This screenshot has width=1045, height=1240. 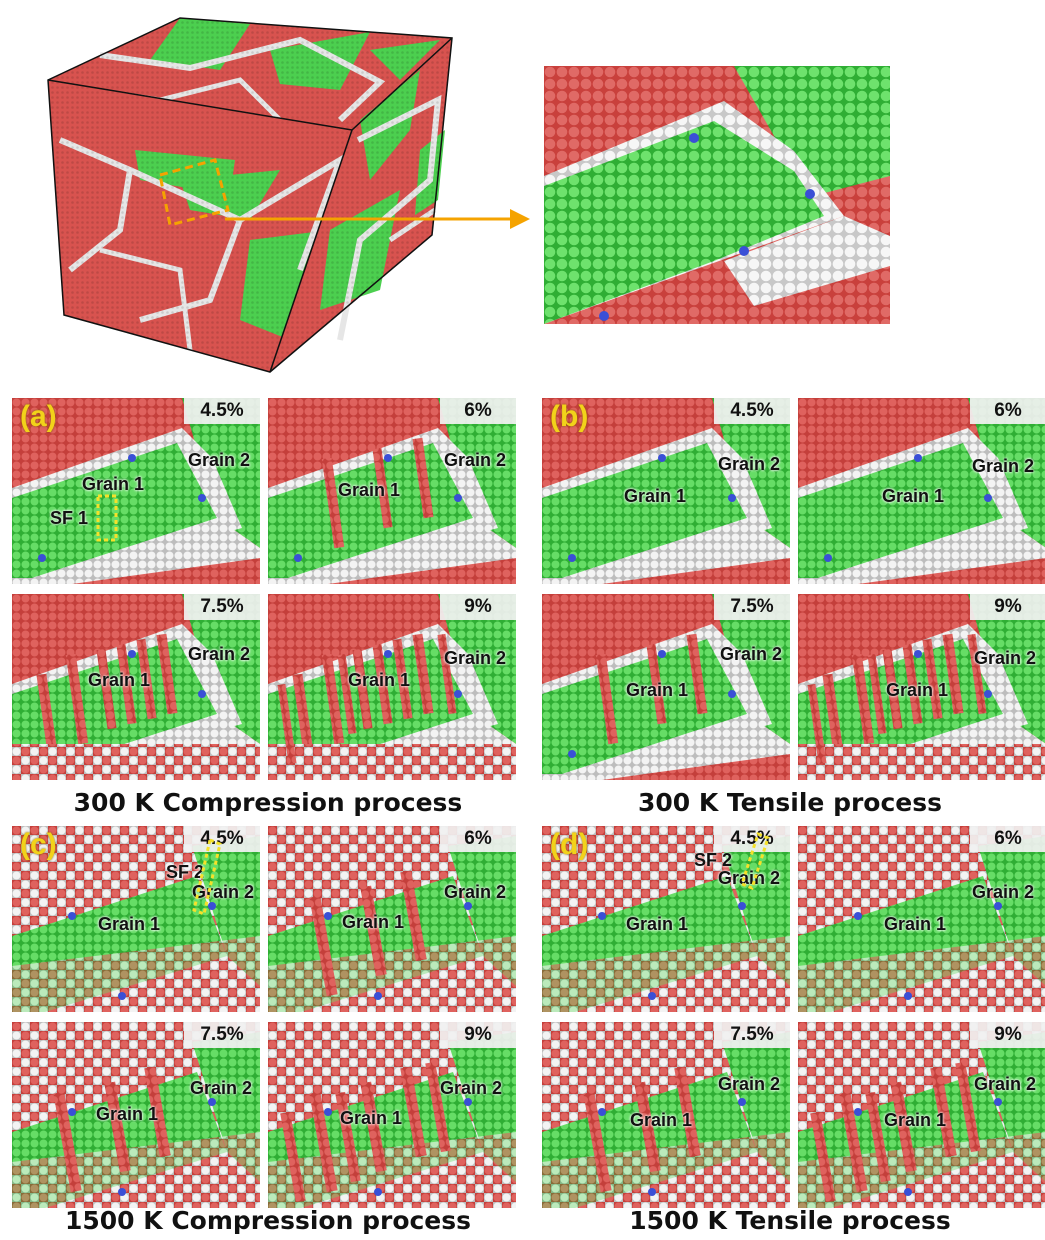 I want to click on sf1-highlight, so click(x=107, y=518).